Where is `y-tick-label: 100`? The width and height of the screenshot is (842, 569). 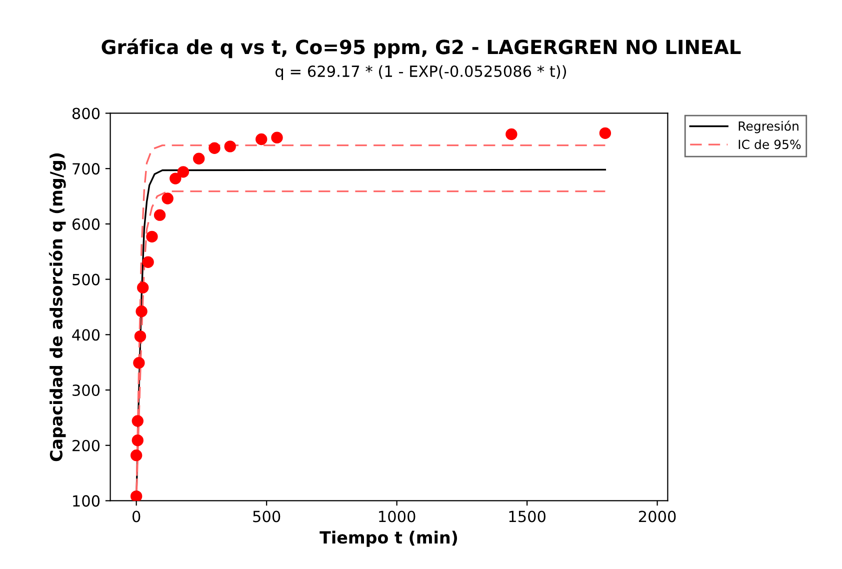
y-tick-label: 100 is located at coordinates (86, 501).